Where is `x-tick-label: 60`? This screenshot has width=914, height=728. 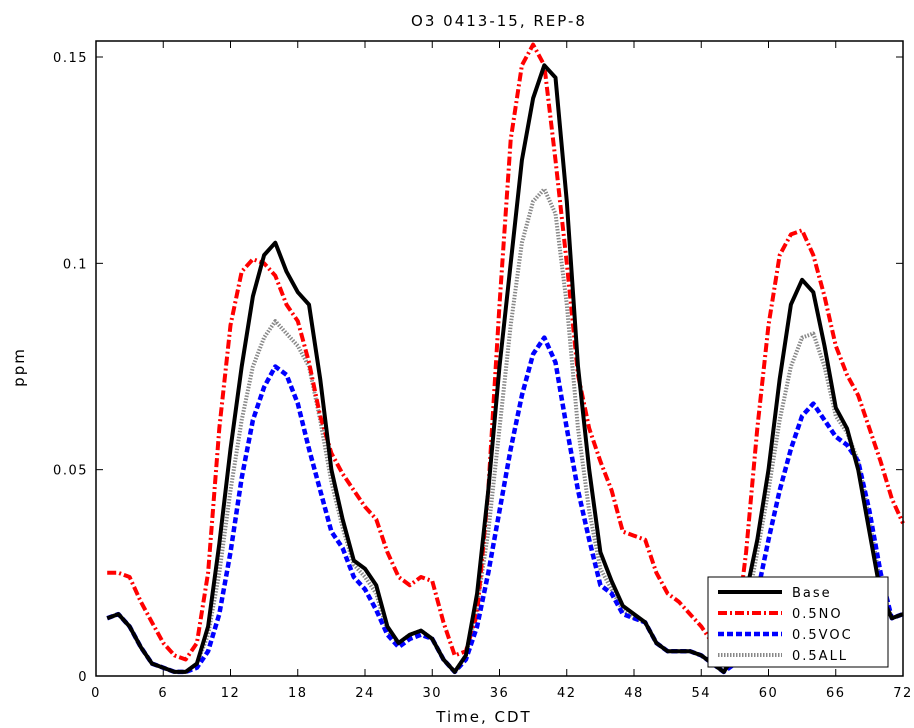
x-tick-label: 60 is located at coordinates (769, 693).